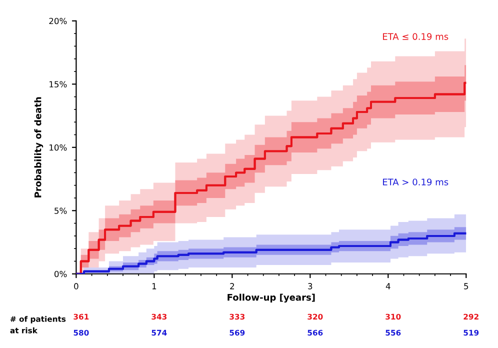 The image size is (498, 348). Describe the element at coordinates (39, 147) in the screenshot. I see `y-axis-title: Probability of death` at that location.